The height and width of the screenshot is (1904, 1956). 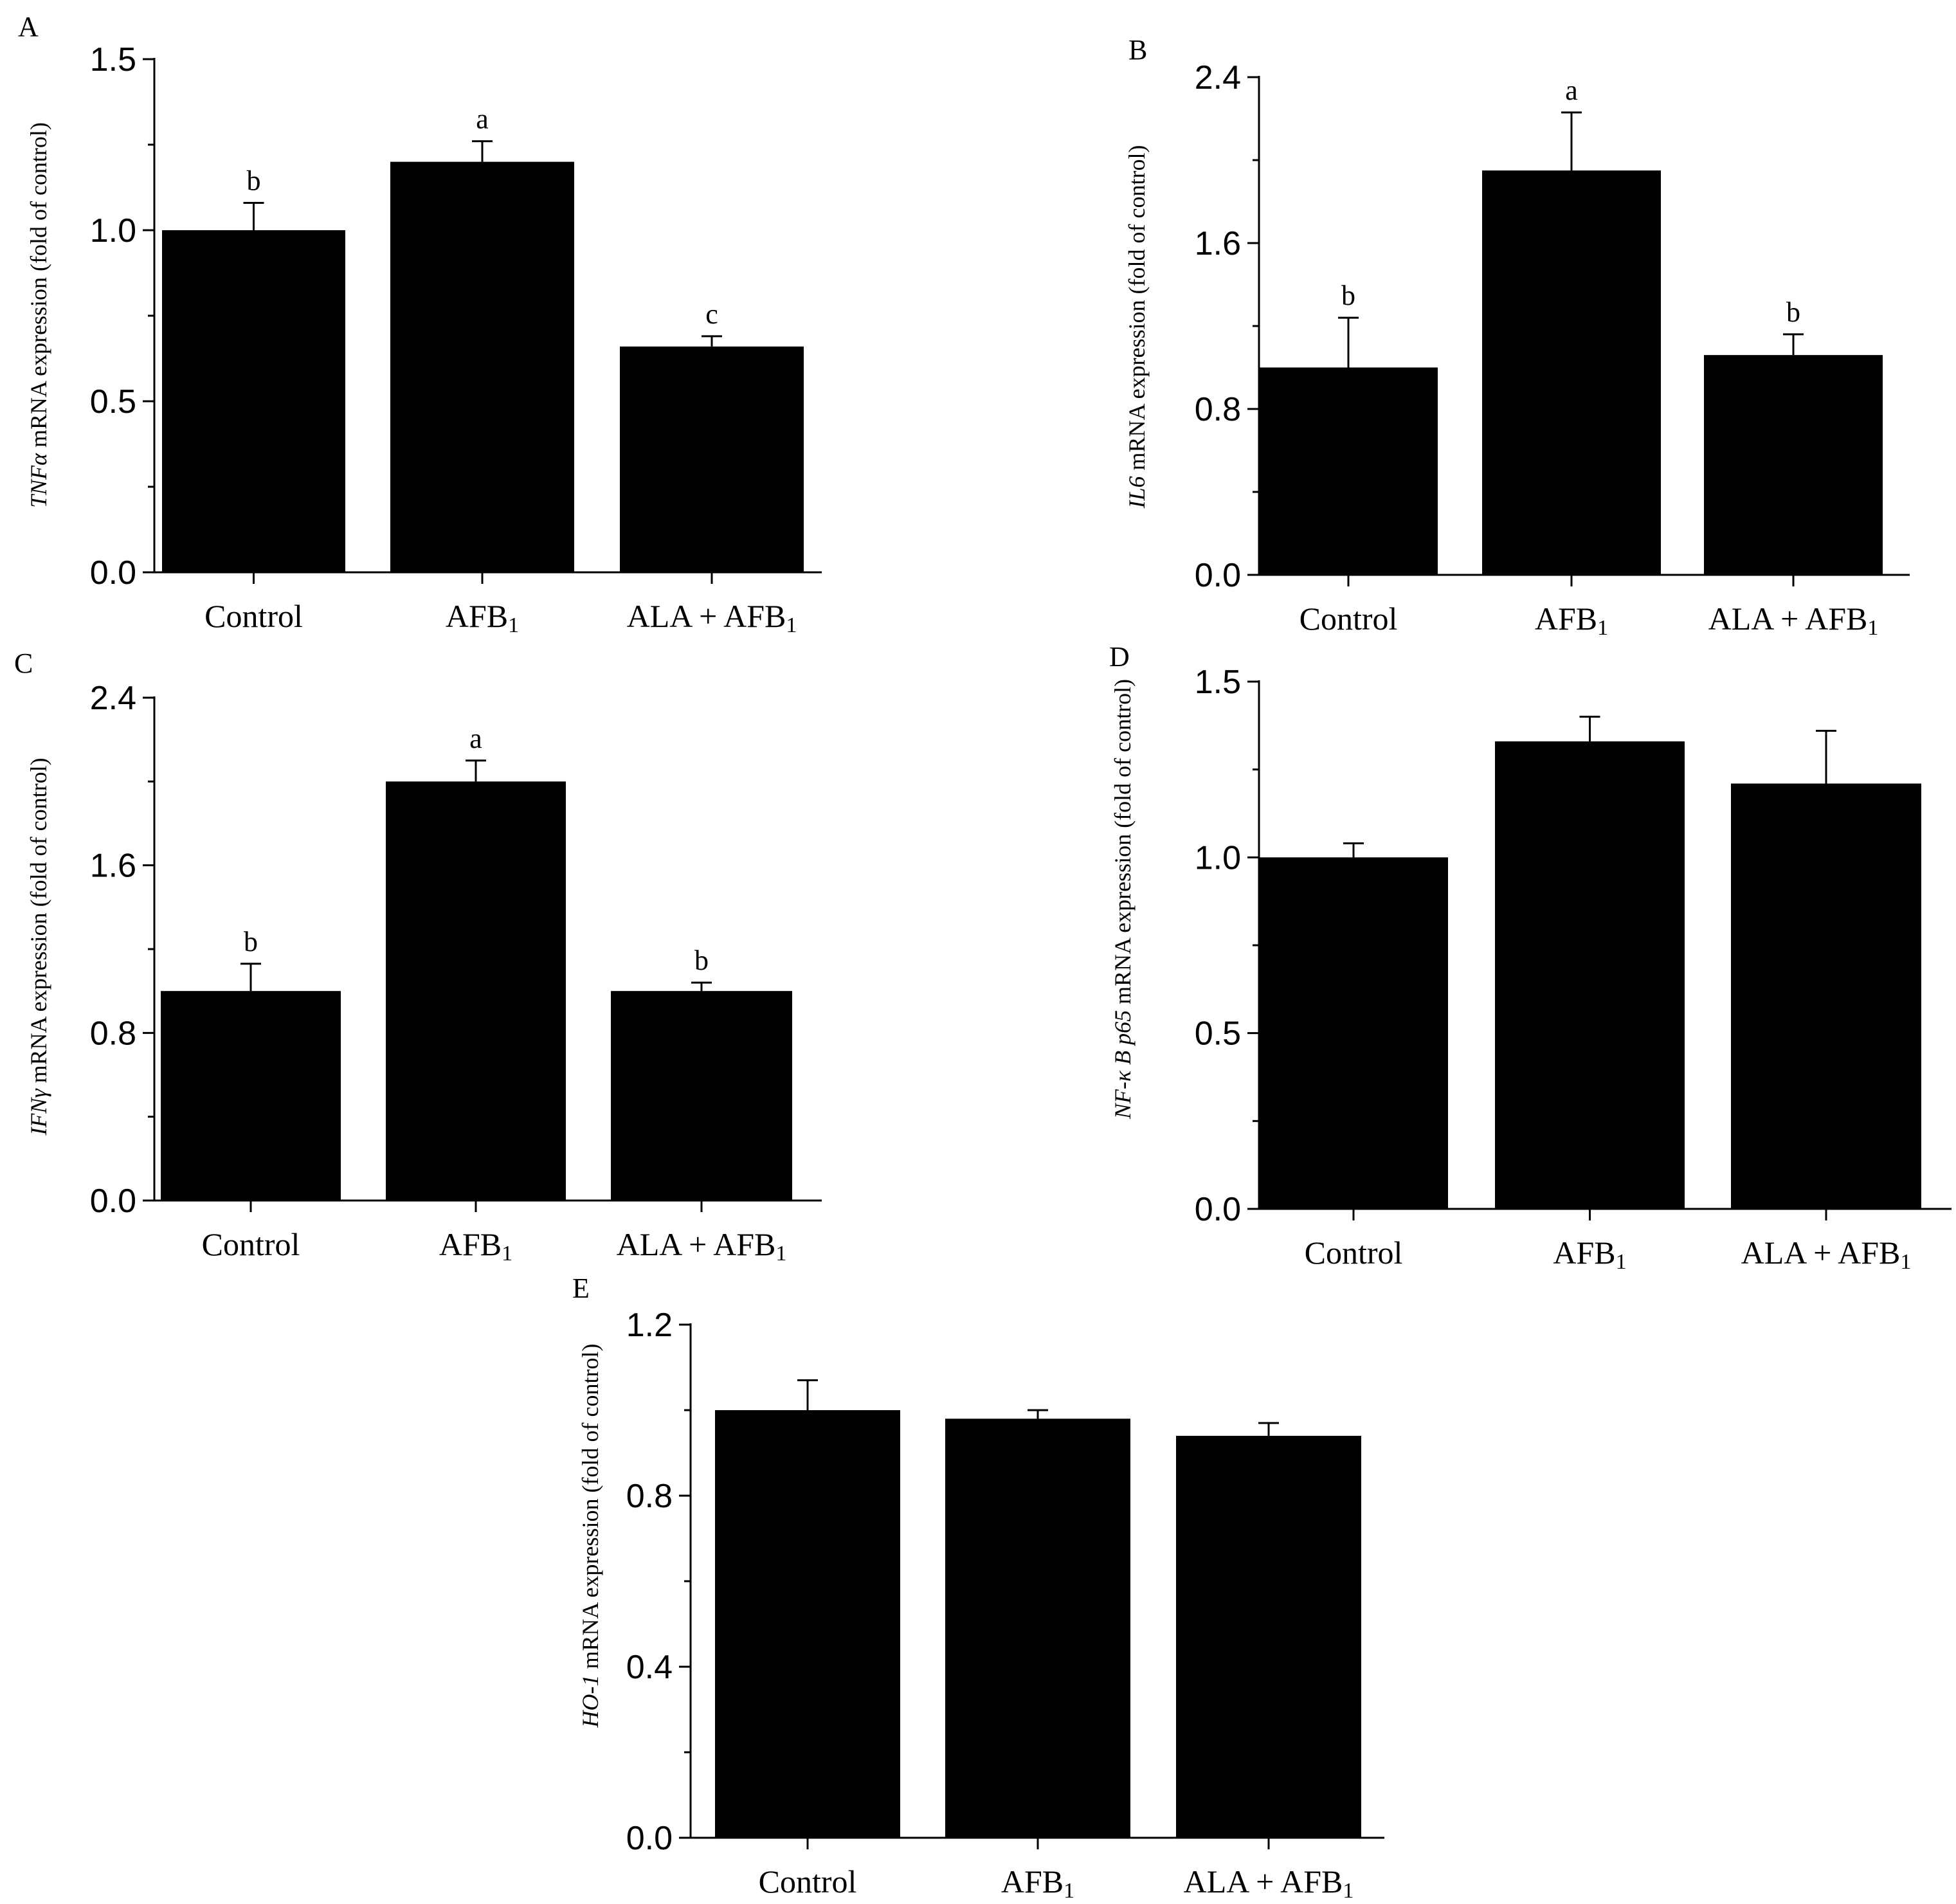 What do you see at coordinates (711, 314) in the screenshot?
I see `significance-letter: c` at bounding box center [711, 314].